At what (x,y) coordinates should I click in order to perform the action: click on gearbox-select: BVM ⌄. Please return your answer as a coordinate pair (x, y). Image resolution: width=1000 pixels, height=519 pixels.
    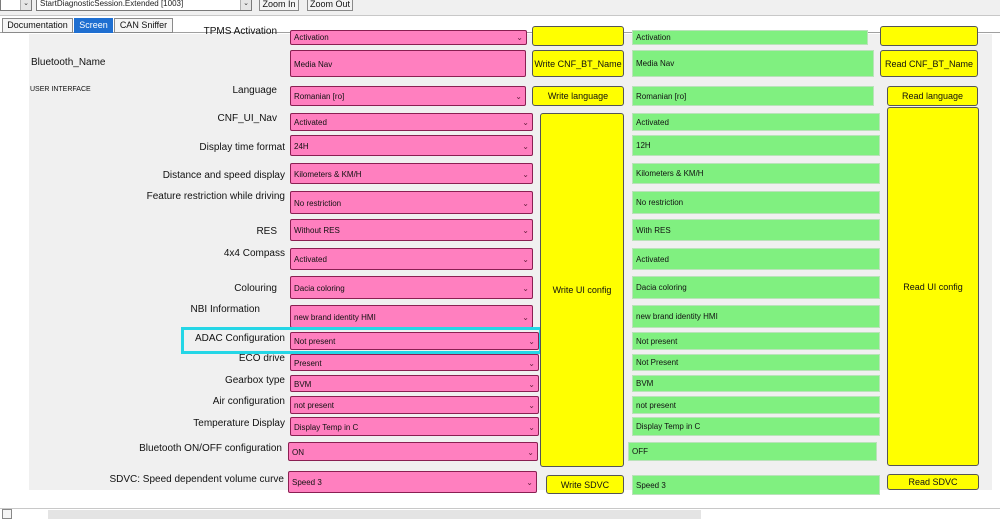
    Looking at the image, I should click on (414, 383).